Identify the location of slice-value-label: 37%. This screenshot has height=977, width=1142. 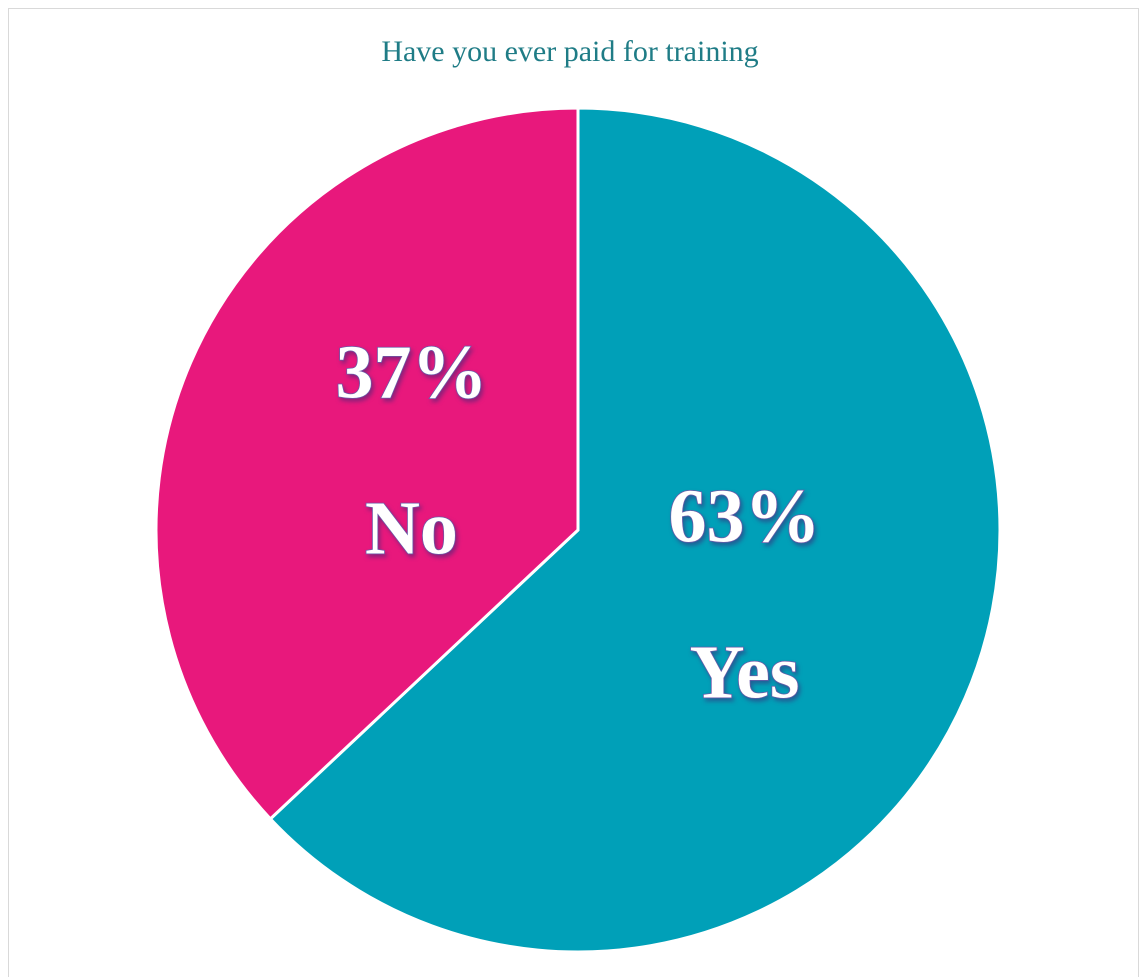
(411, 372).